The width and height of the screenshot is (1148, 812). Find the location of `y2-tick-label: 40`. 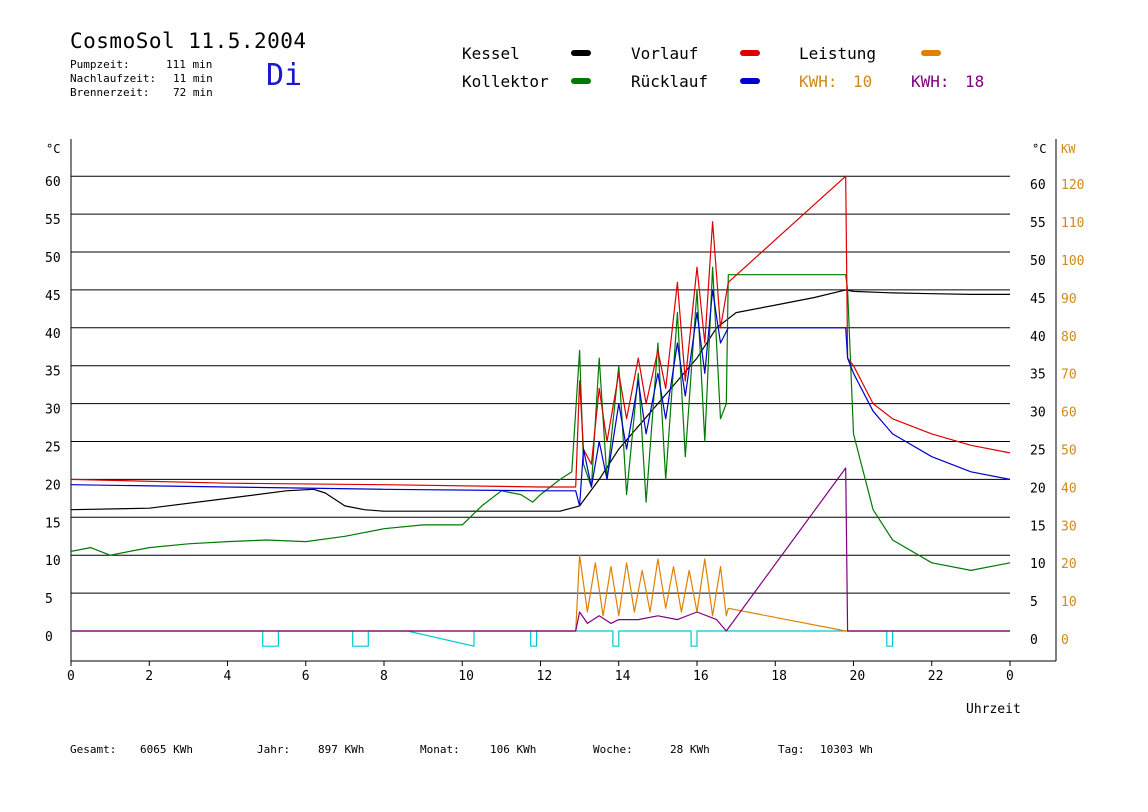

y2-tick-label: 40 is located at coordinates (1069, 488).